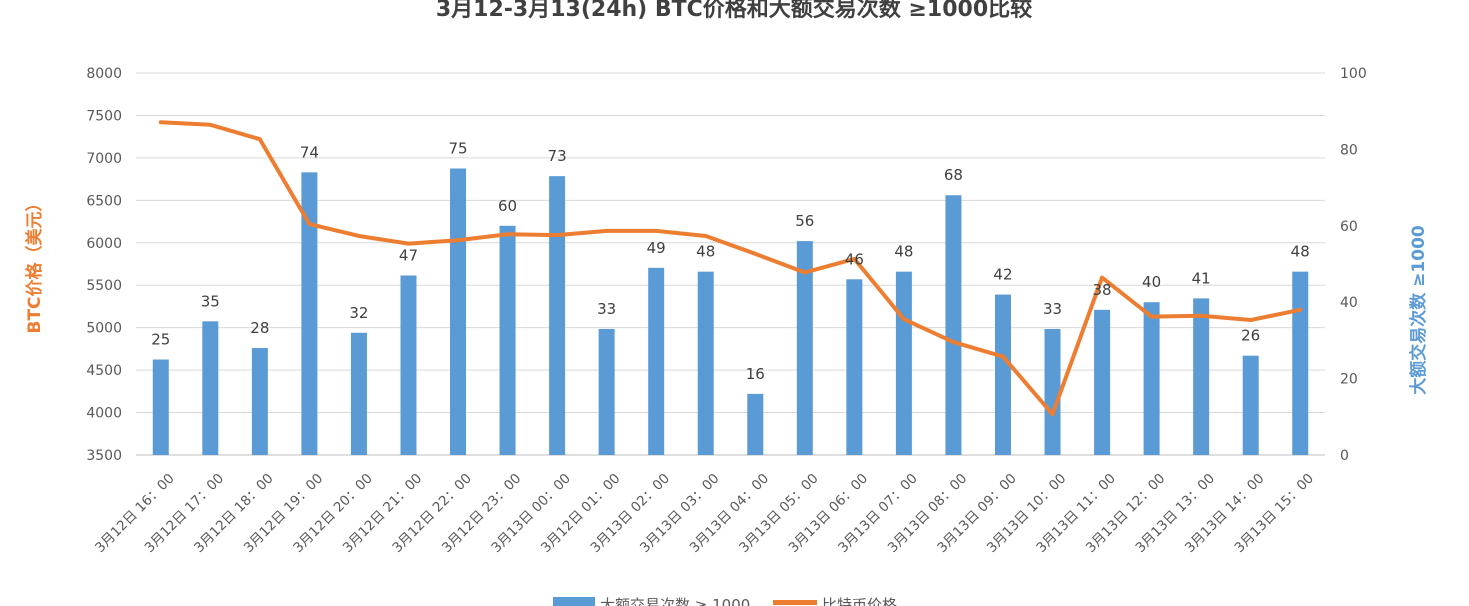  I want to click on bar-data-label: 68, so click(953, 175).